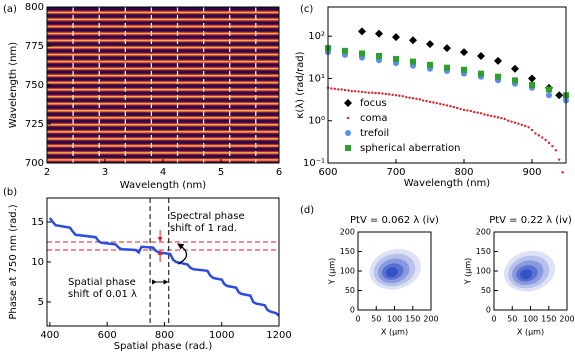  What do you see at coordinates (530, 220) in the screenshot?
I see `panel-title: PtV = 0.22 λ (iv)` at bounding box center [530, 220].